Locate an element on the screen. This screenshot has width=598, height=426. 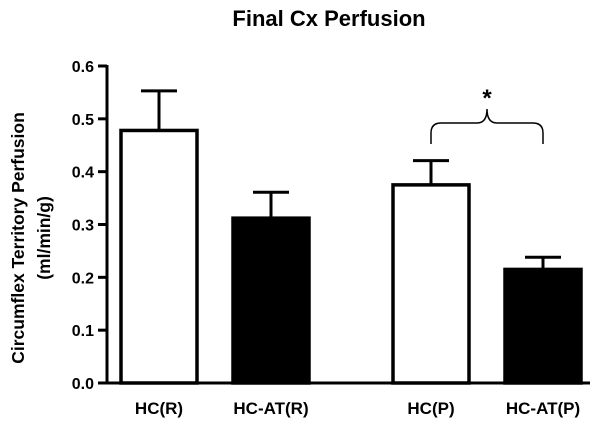
y-tick-label: 0.6 is located at coordinates (83, 67).